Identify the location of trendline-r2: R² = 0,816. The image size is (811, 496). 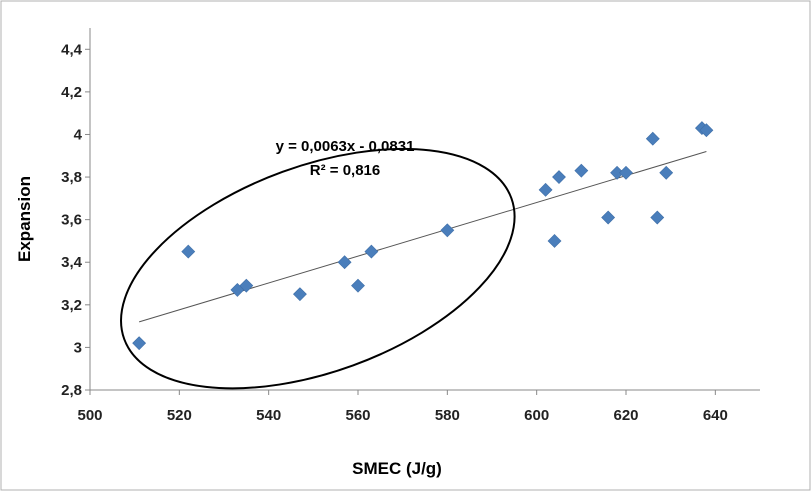
(345, 170).